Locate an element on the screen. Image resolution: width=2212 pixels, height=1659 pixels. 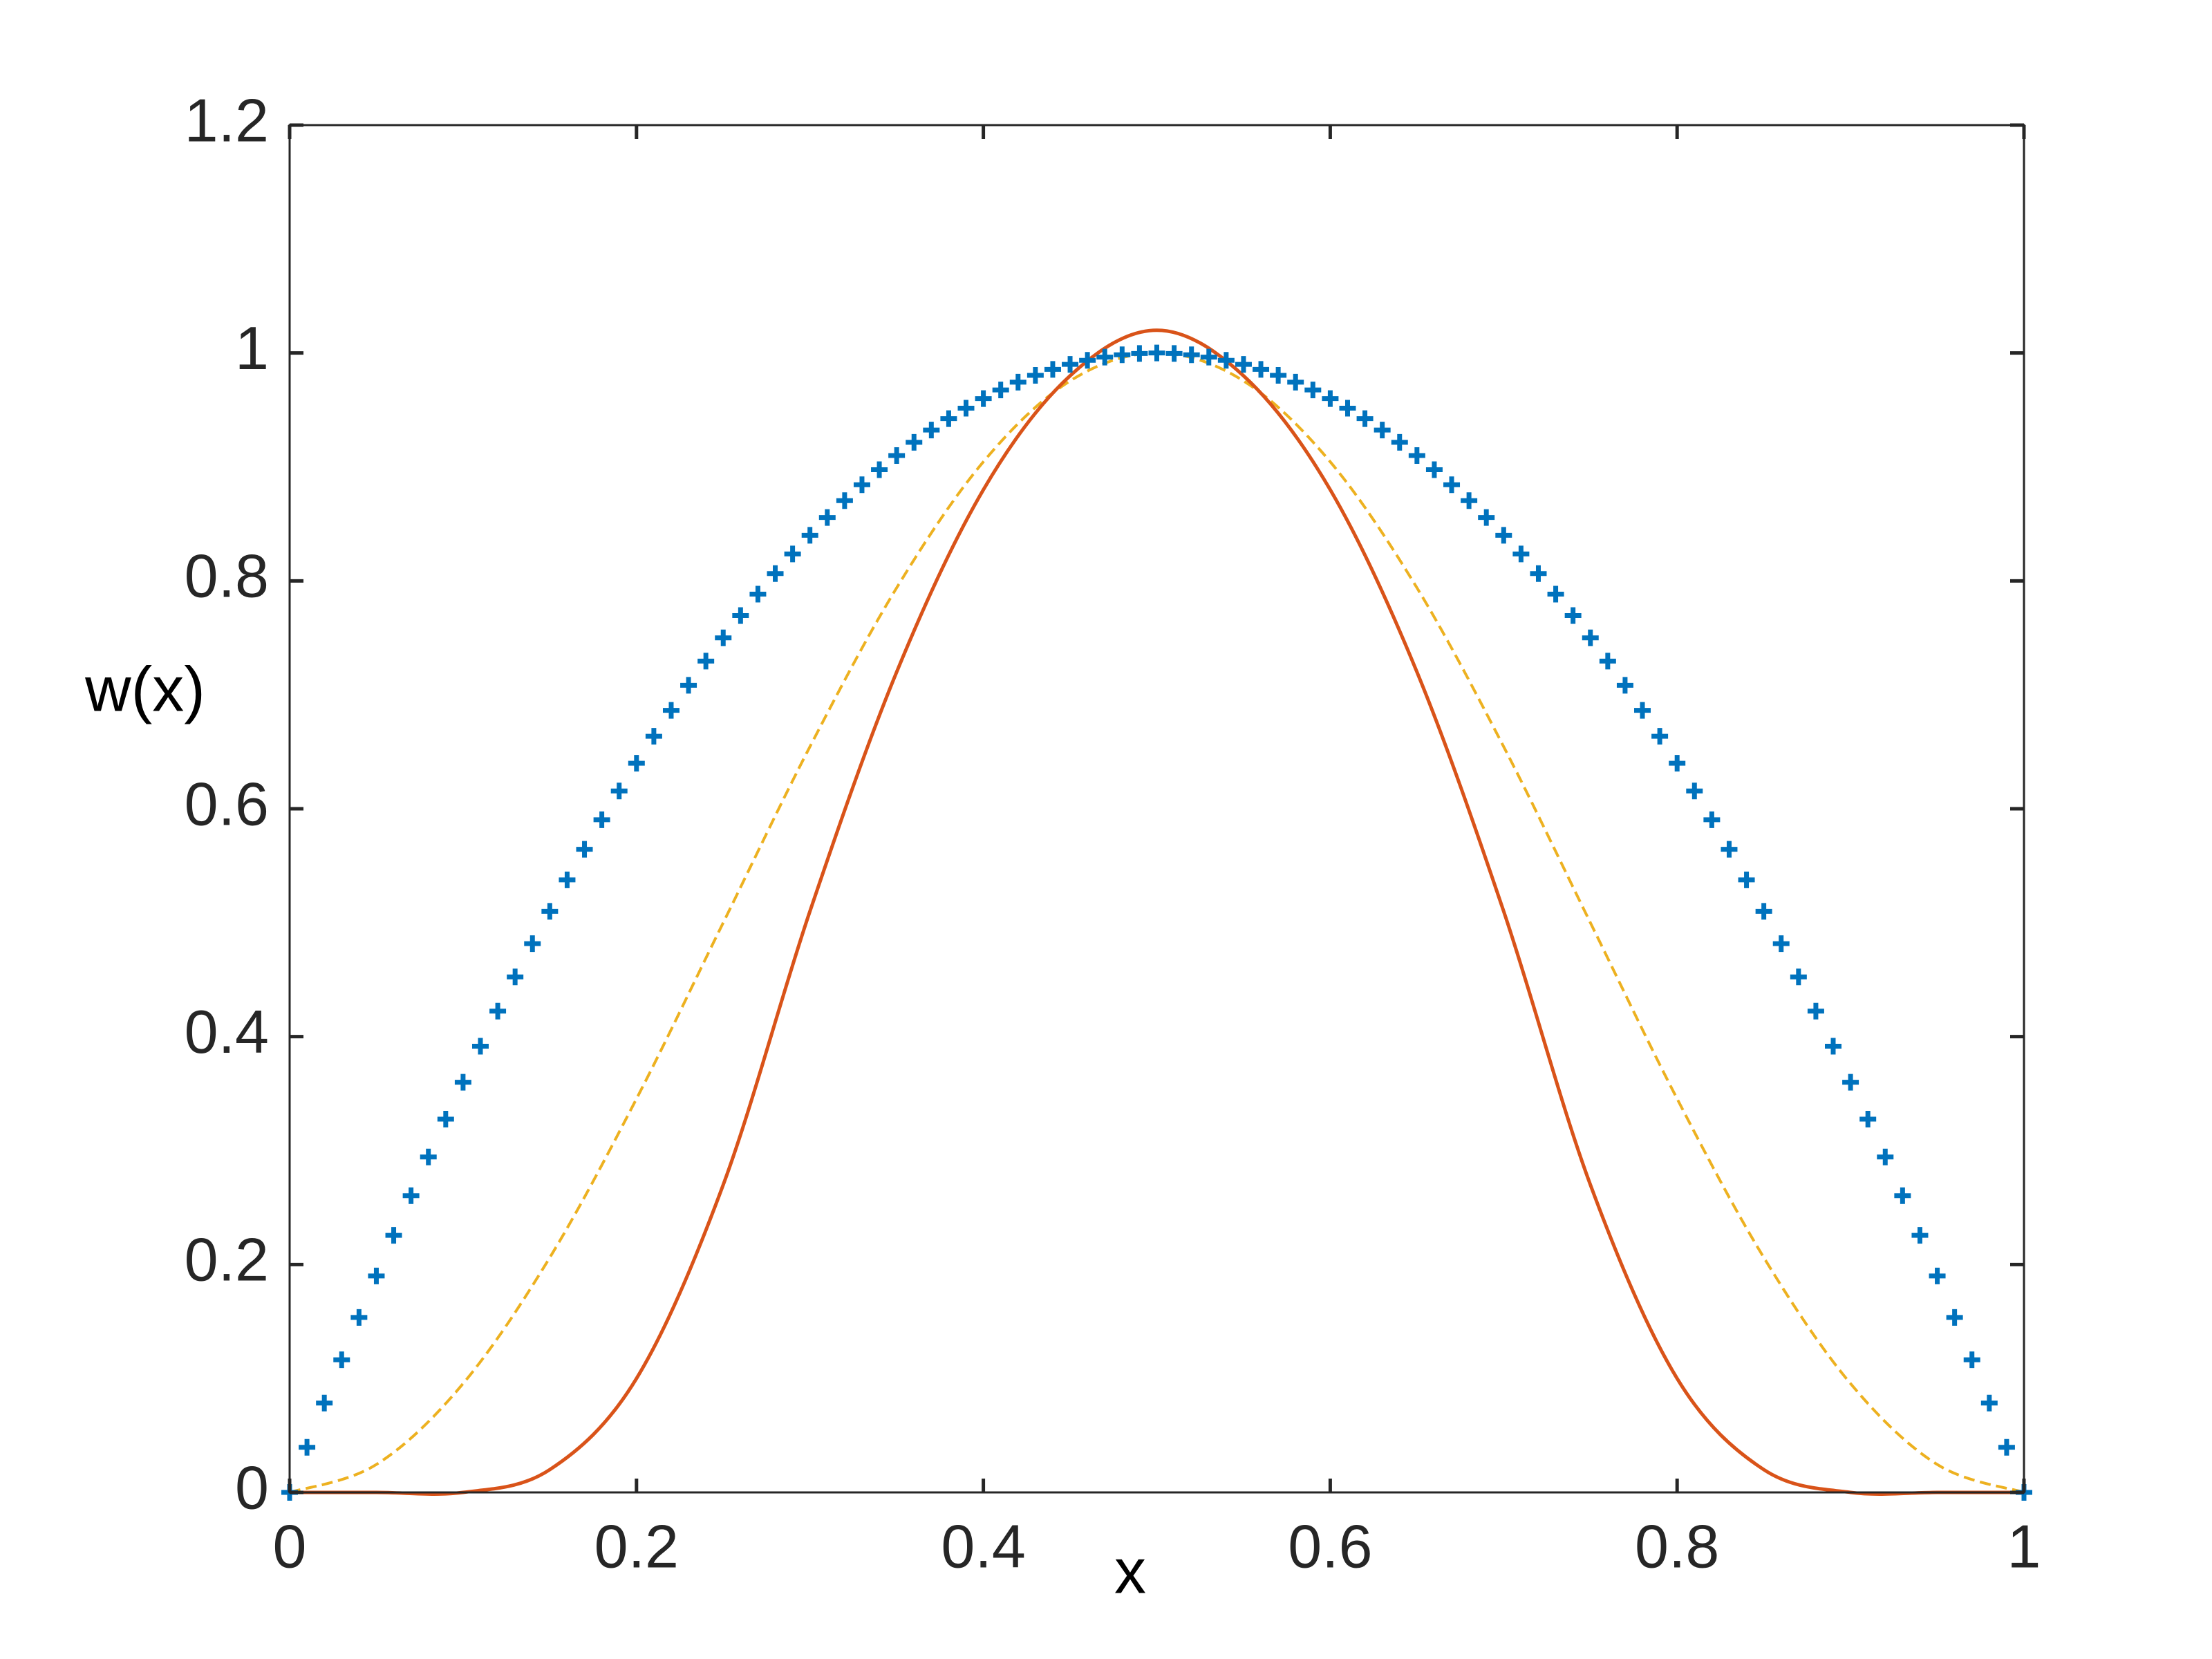
y-tick-label: 1 is located at coordinates (252, 348).